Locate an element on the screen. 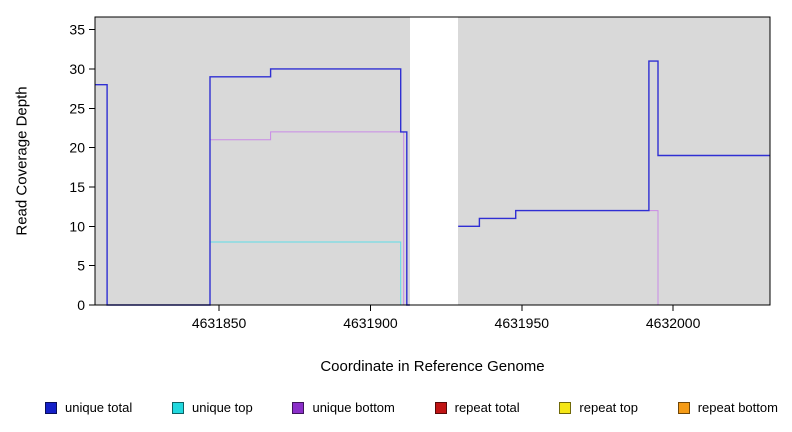 The width and height of the screenshot is (792, 432). legend-label: repeat top is located at coordinates (608, 407).